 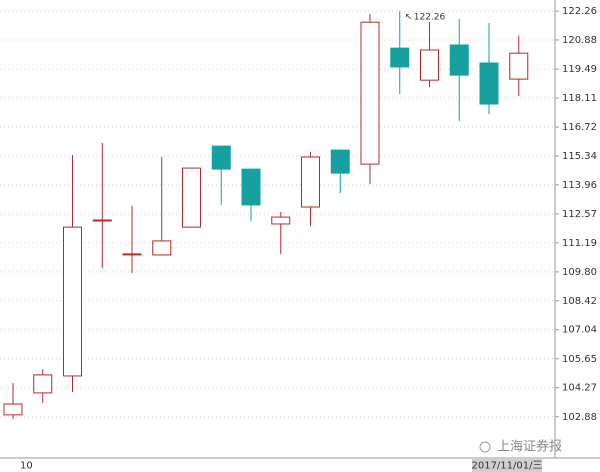 I want to click on y-tick-label: 118.11, so click(x=579, y=98).